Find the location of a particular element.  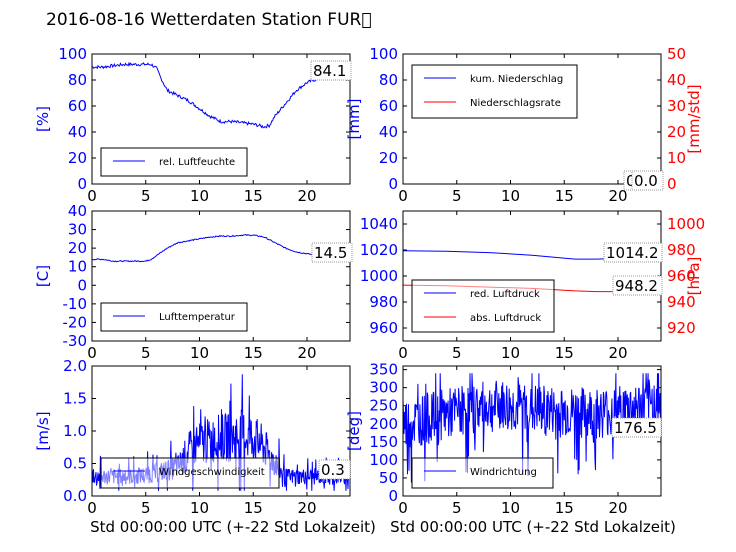

y-axis-label: [C] is located at coordinates (43, 276).